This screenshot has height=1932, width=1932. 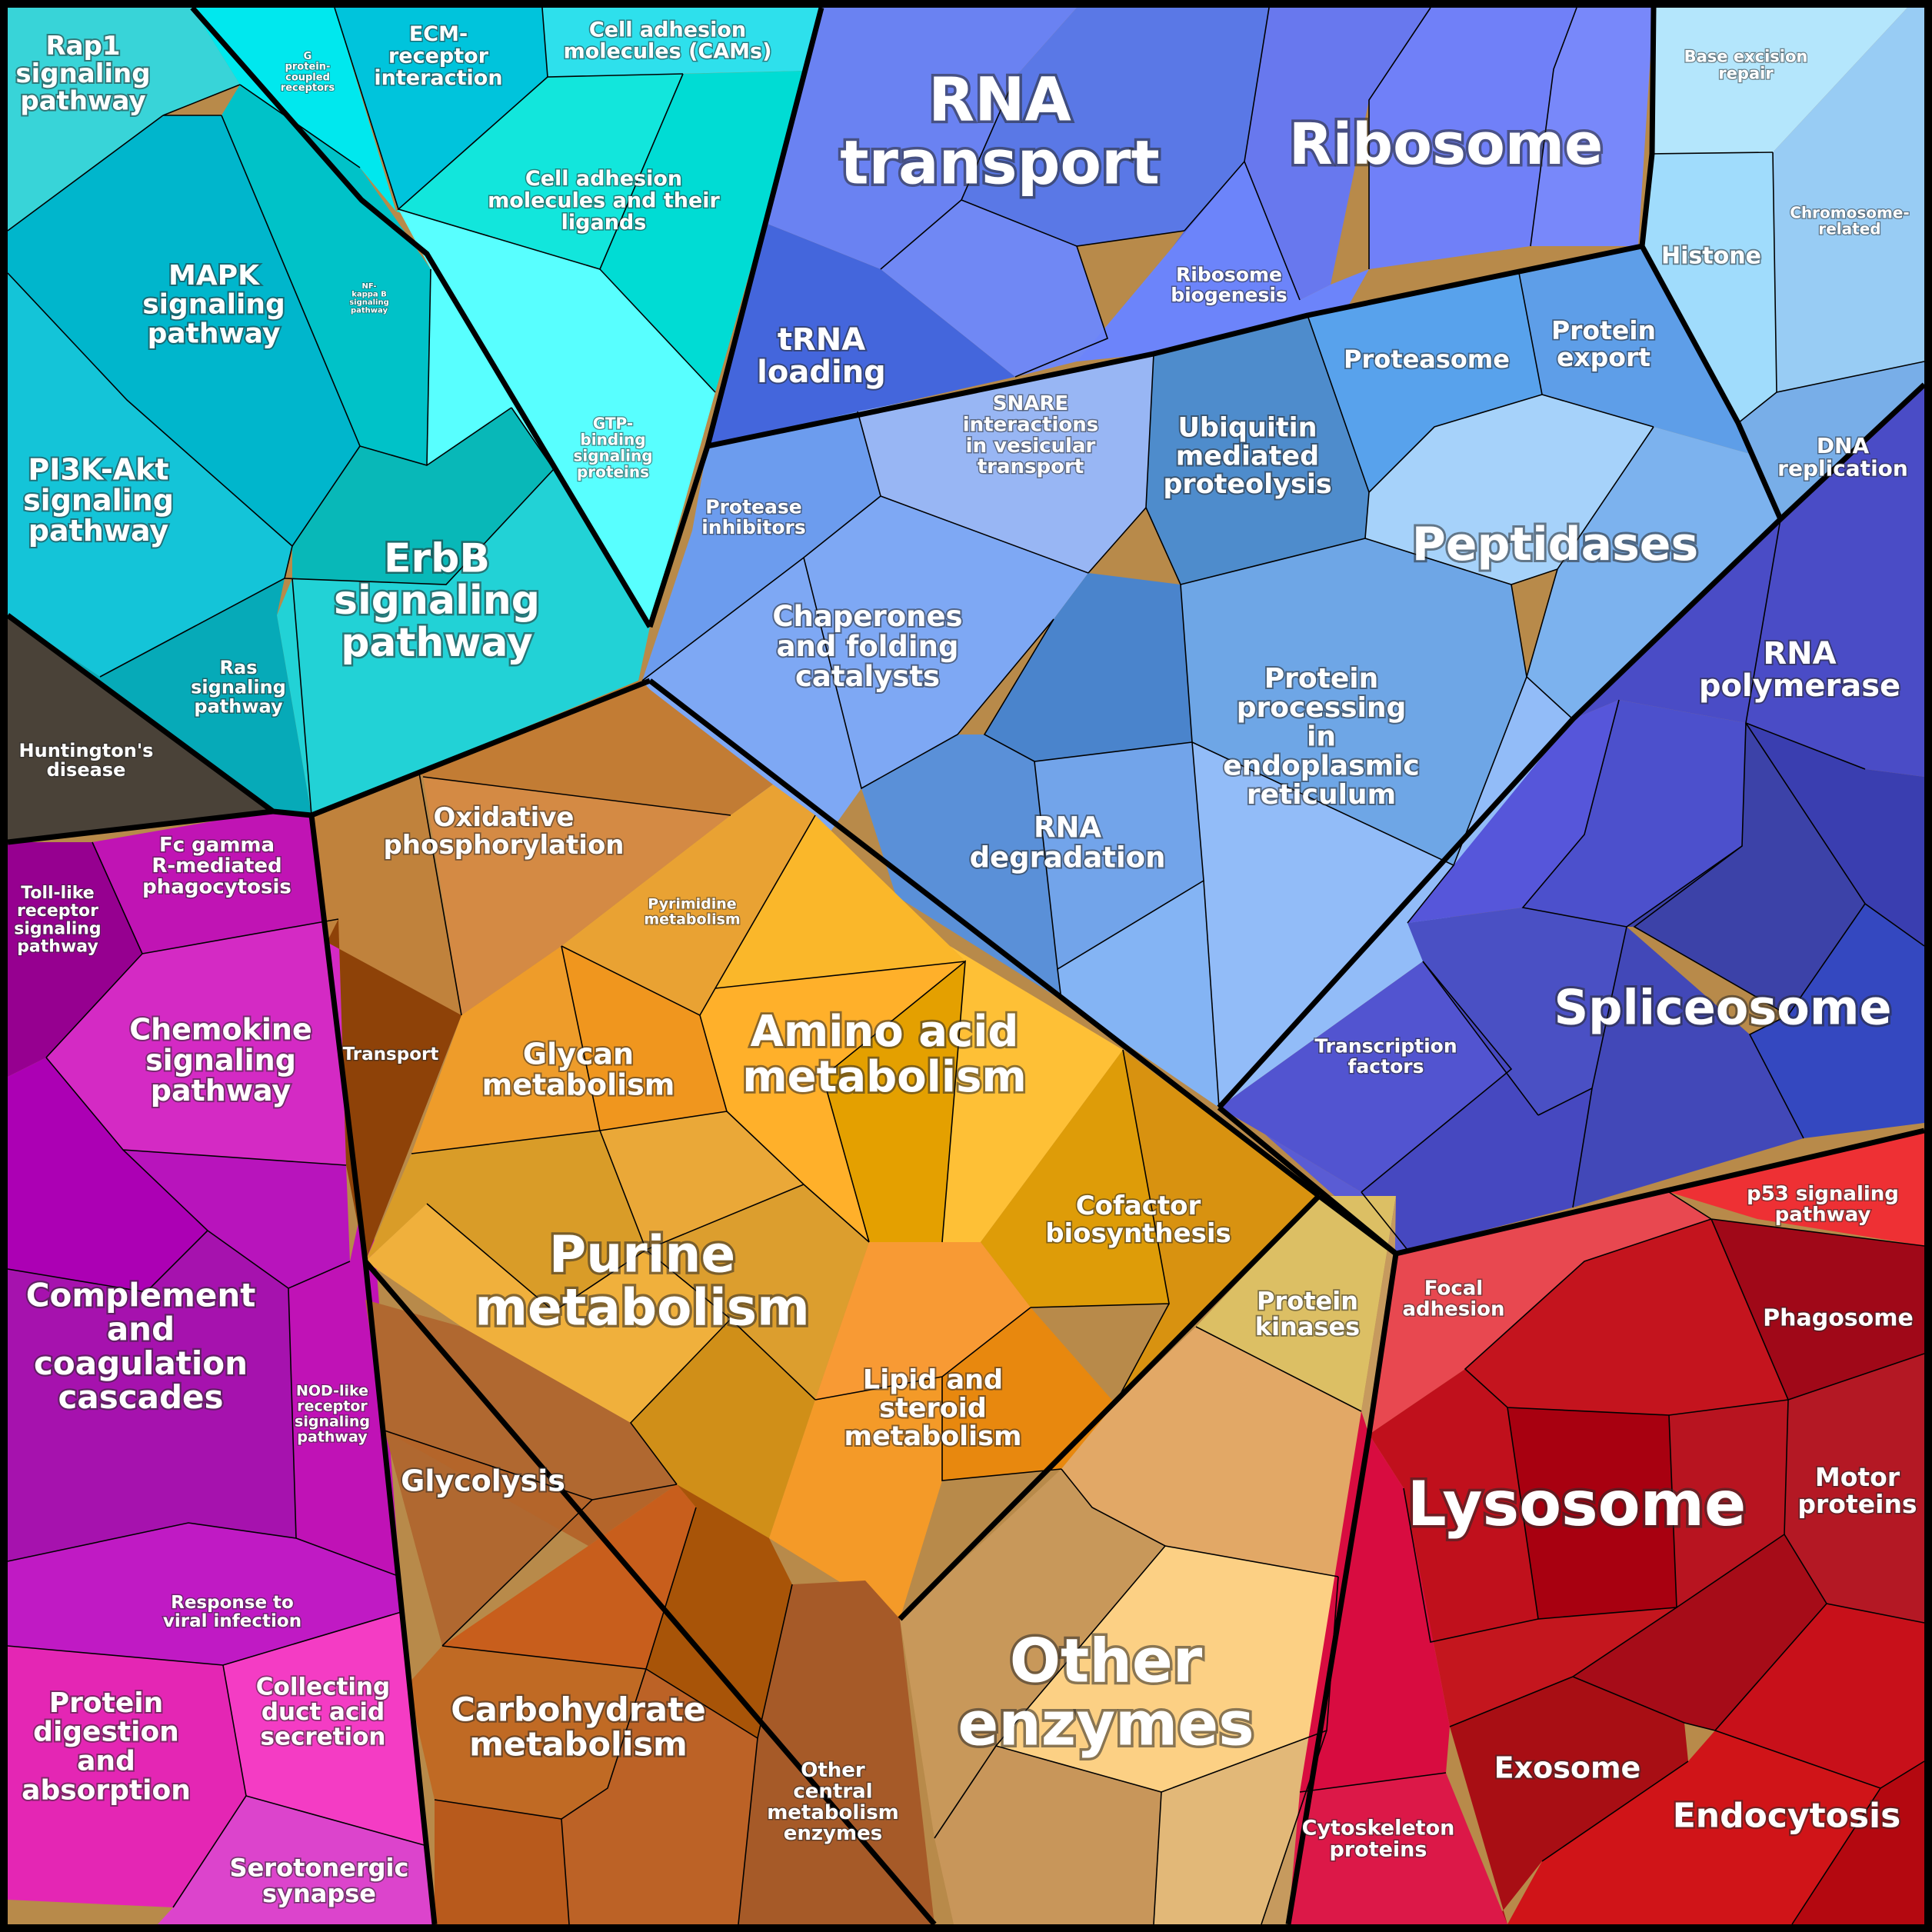 I want to click on label-line: Glycan, so click(x=578, y=1054).